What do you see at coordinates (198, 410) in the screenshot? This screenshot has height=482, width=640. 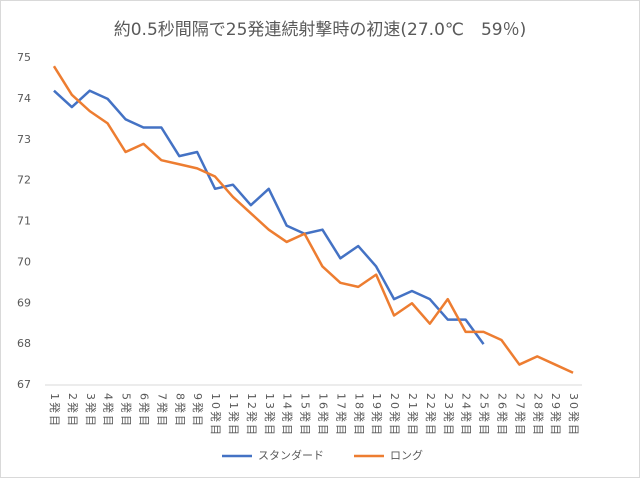 I see `x-tick-label: 9発目` at bounding box center [198, 410].